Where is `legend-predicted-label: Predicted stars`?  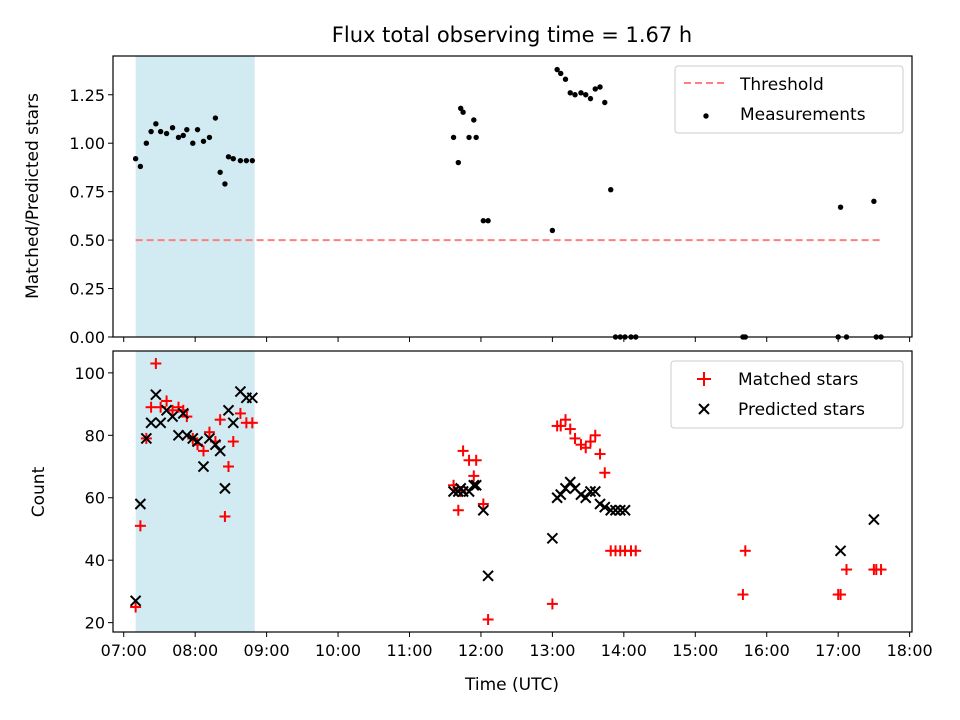
legend-predicted-label: Predicted stars is located at coordinates (801, 410).